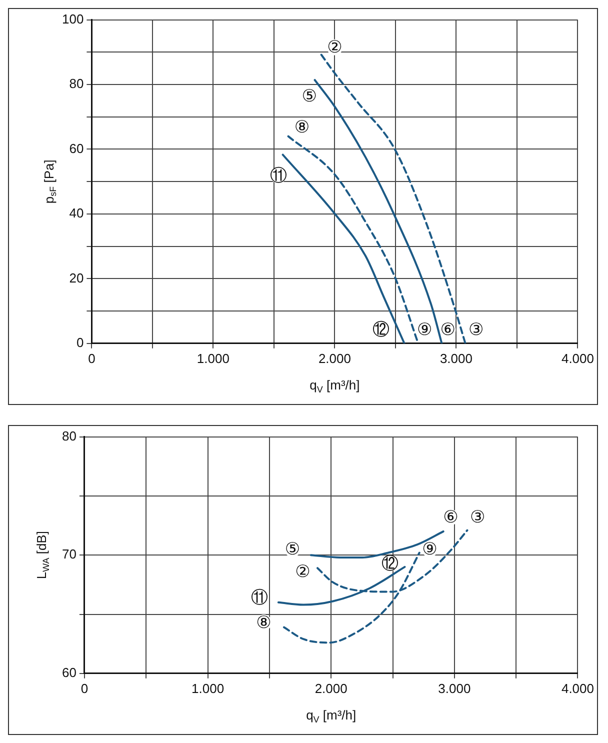 The image size is (608, 743). I want to click on y-tick-label: 70, so click(69, 554).